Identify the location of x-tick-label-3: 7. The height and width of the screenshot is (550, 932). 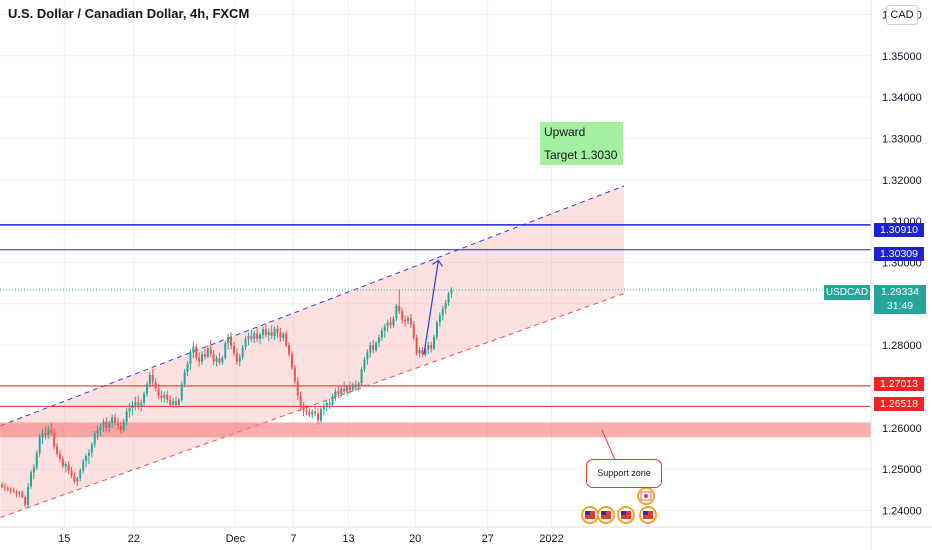
(293, 539).